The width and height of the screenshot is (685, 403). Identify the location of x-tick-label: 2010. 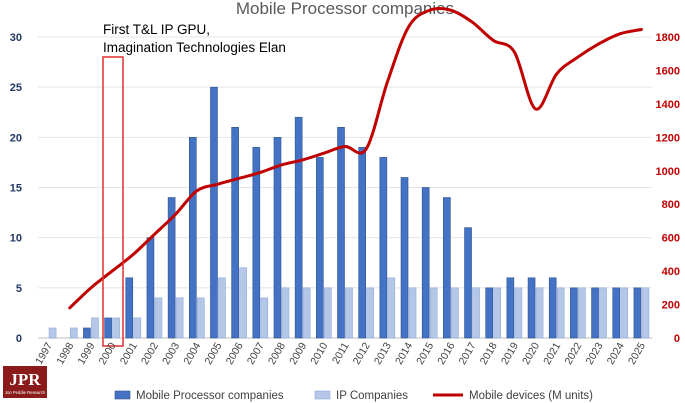
(319, 353).